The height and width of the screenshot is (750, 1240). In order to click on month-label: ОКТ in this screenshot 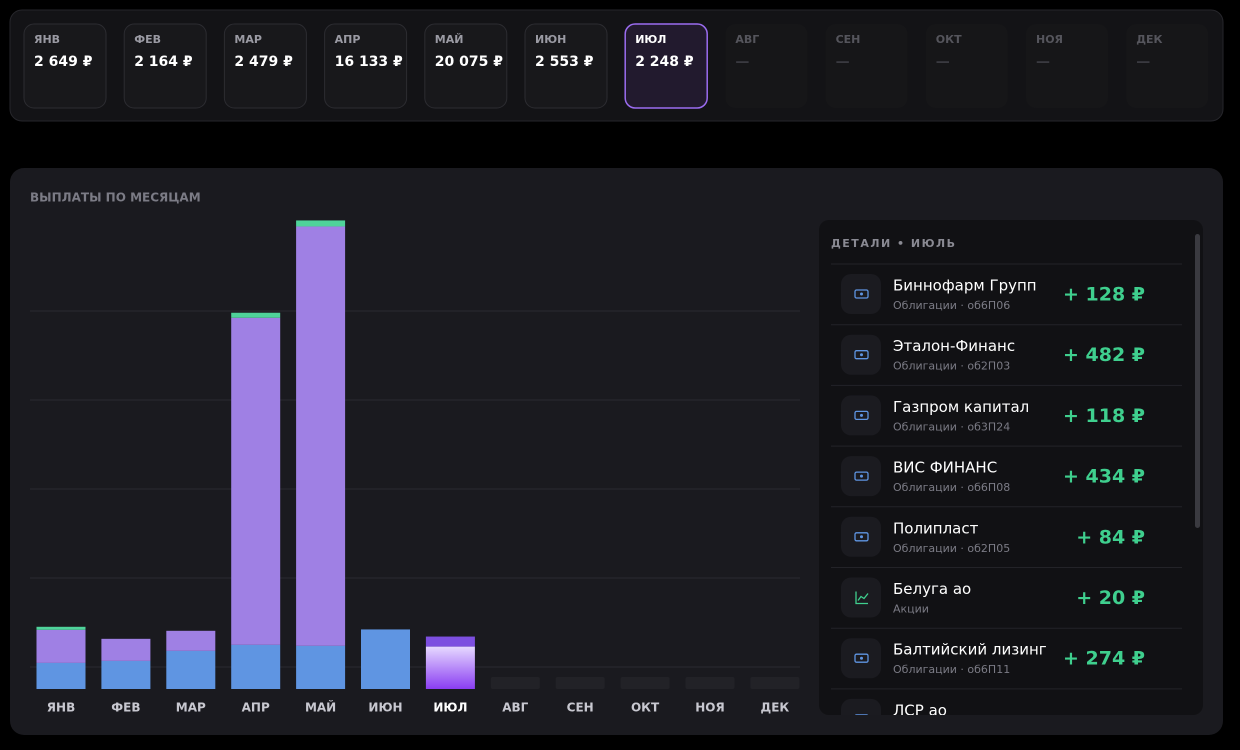, I will do `click(949, 39)`.